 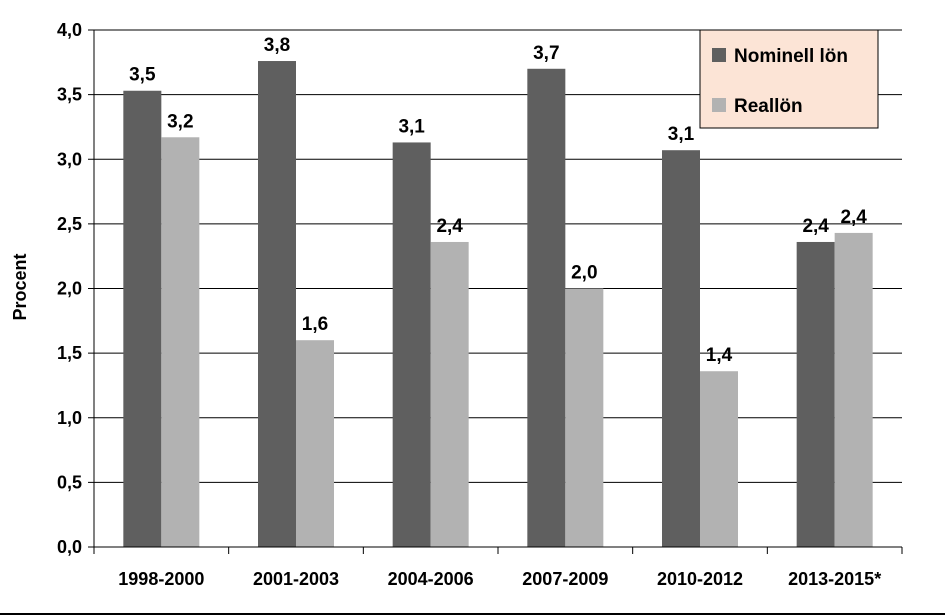 What do you see at coordinates (315, 324) in the screenshot?
I see `data-label: 1,6` at bounding box center [315, 324].